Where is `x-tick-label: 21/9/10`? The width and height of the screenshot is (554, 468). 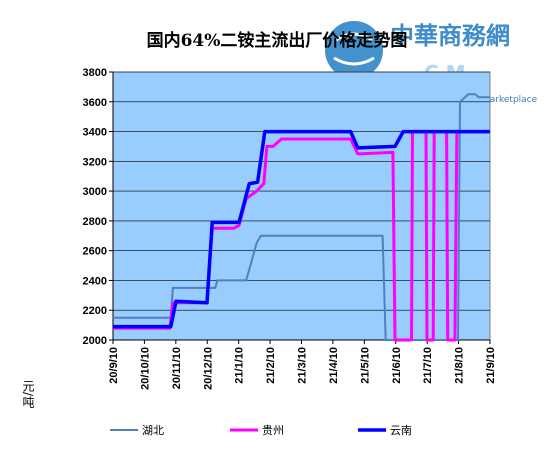
x-tick-label: 21/9/10 is located at coordinates (491, 365).